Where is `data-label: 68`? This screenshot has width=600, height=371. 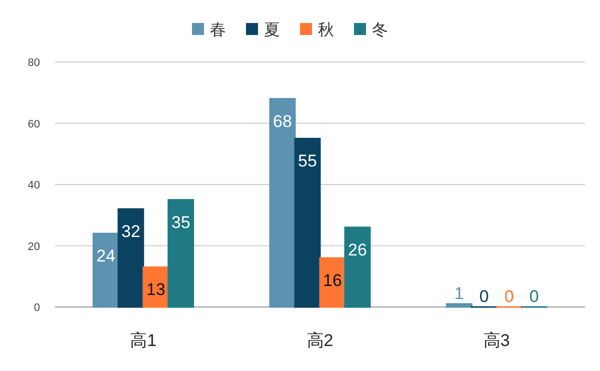 data-label: 68 is located at coordinates (282, 121).